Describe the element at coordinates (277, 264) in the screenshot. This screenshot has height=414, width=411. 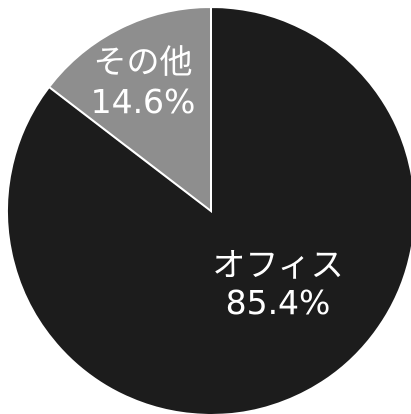
I see `slice-label-office-name: オフィス` at that location.